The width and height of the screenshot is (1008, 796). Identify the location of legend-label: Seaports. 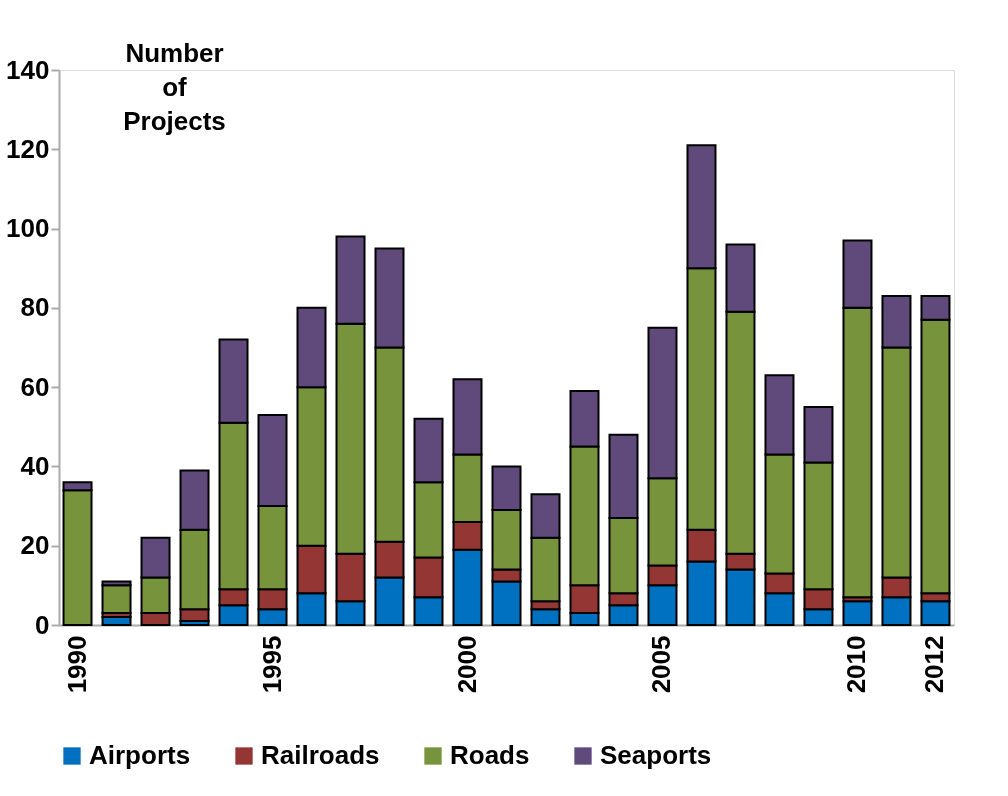
(656, 755).